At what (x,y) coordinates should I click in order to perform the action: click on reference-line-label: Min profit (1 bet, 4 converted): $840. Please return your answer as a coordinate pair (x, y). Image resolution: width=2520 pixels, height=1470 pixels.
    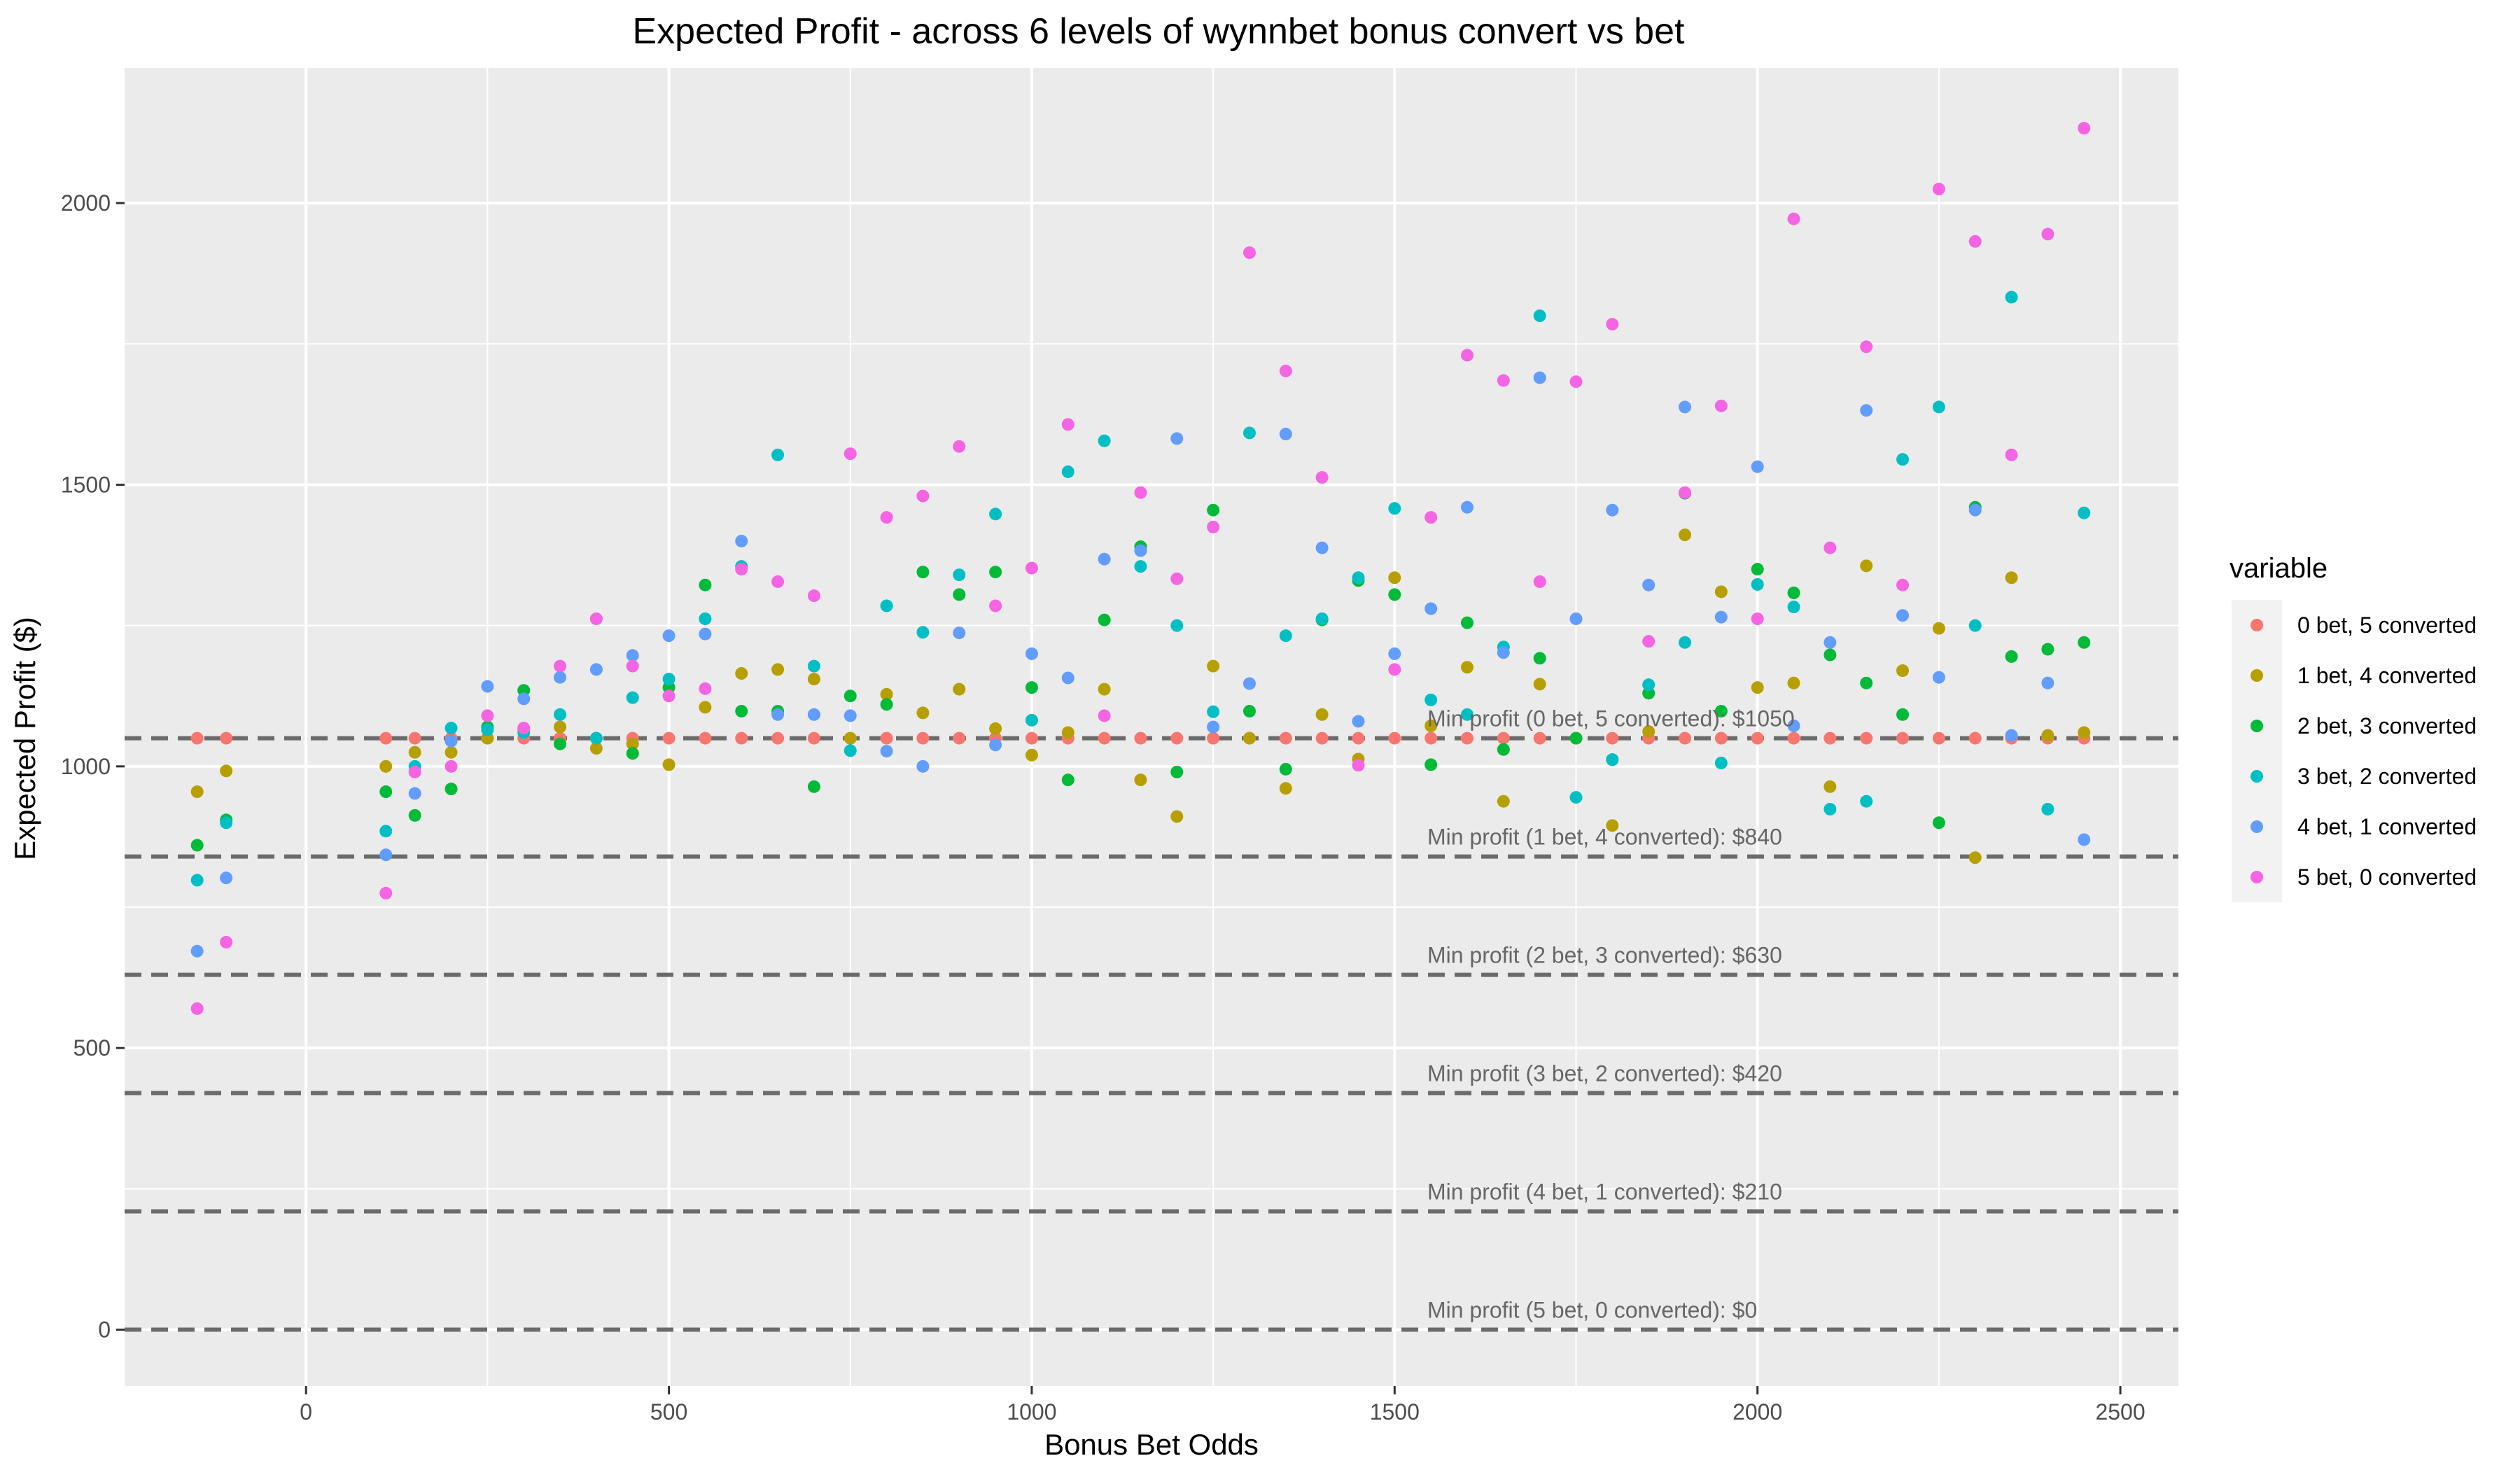
    Looking at the image, I should click on (1604, 837).